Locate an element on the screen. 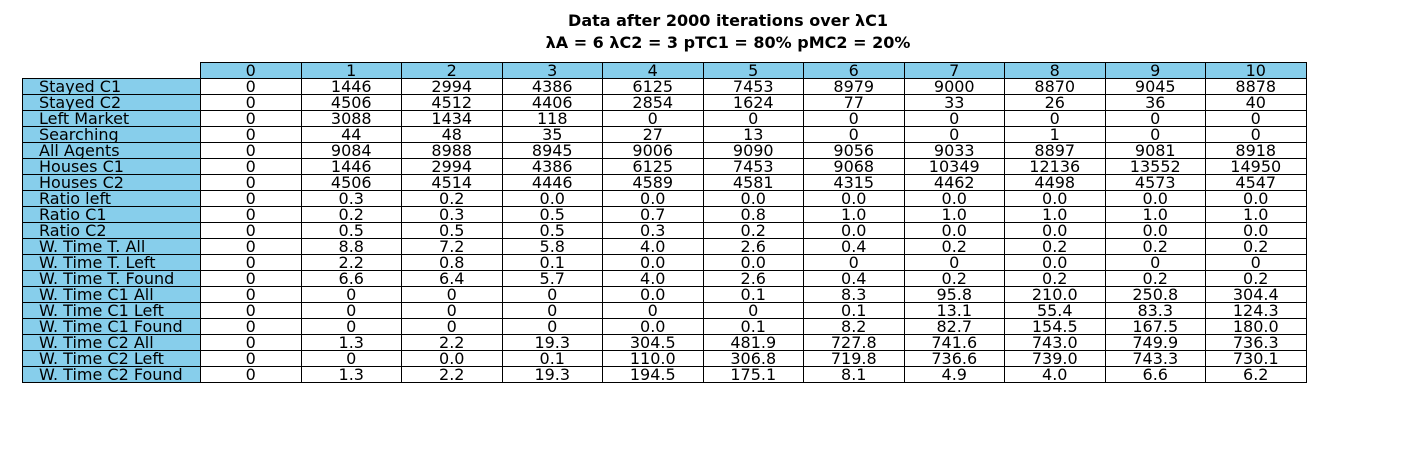 Image resolution: width=1427 pixels, height=467 pixels. row-header: W. Time C2 Found is located at coordinates (111, 374).